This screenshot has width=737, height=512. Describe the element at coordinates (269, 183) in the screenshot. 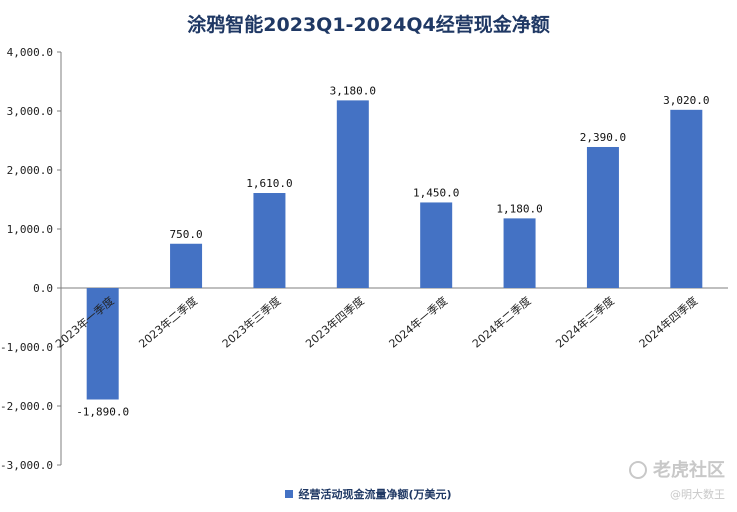

I see `data-label: 1,610.0` at that location.